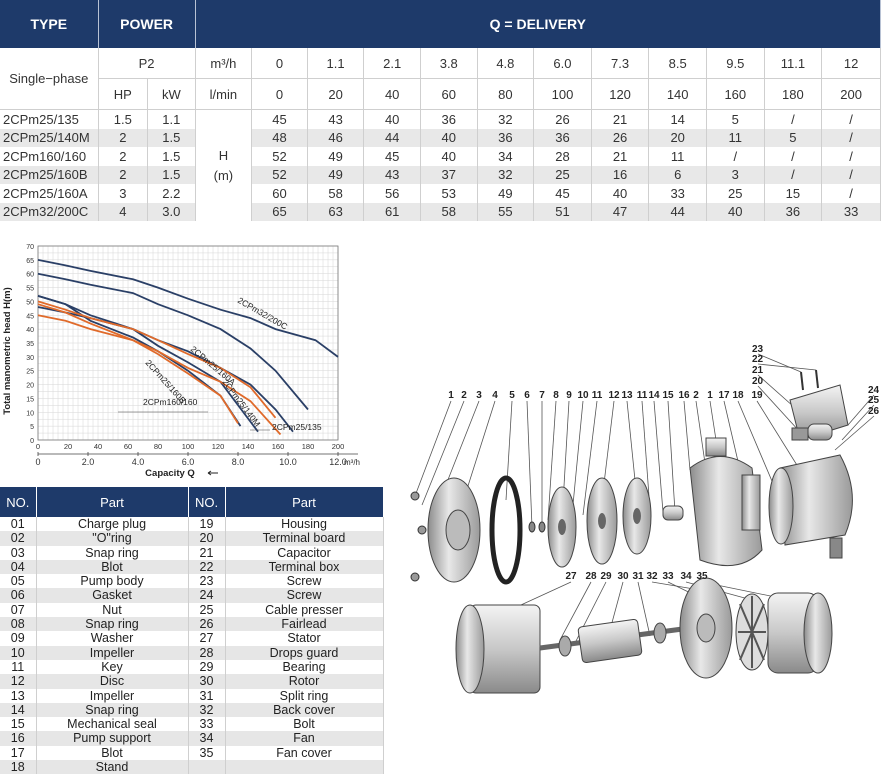  What do you see at coordinates (207, 552) in the screenshot?
I see `part-number: 21` at bounding box center [207, 552].